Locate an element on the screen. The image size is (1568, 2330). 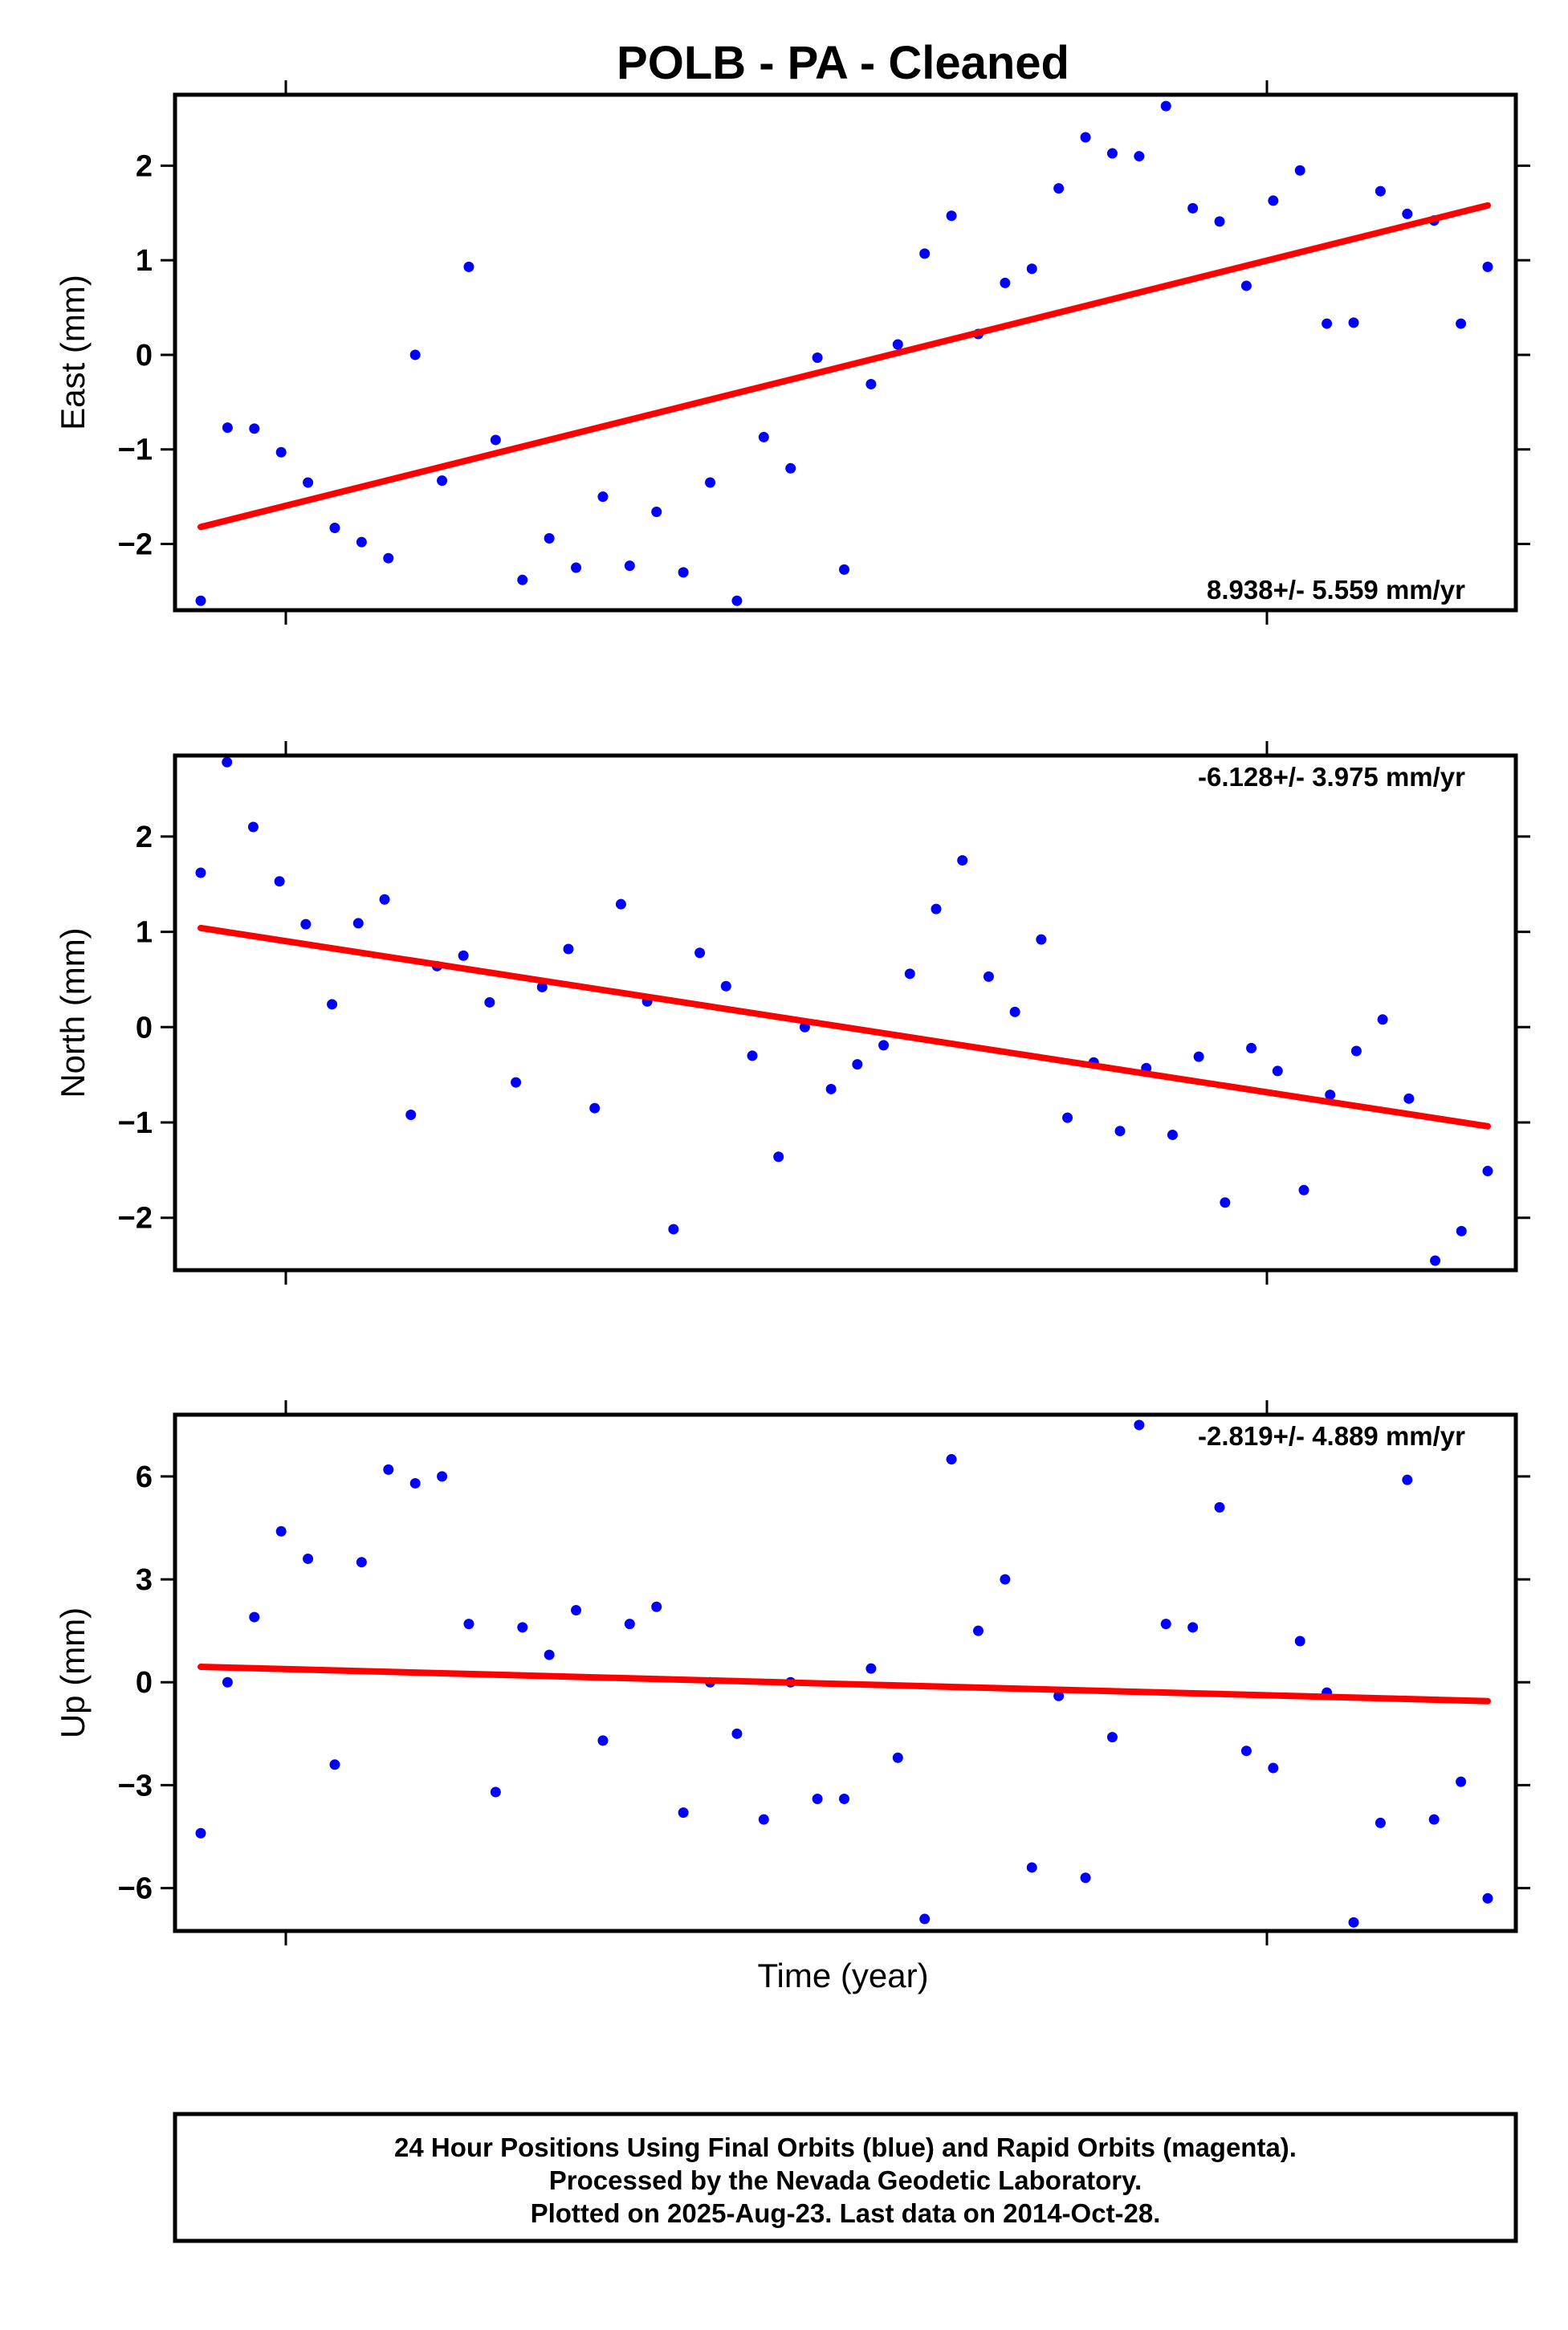
east-ytick-label: −1 is located at coordinates (135, 450).